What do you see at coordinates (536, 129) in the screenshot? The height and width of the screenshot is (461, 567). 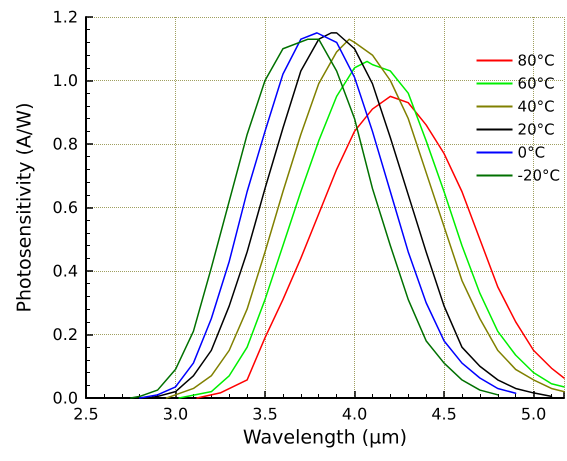 I see `legend-label: 20°C` at bounding box center [536, 129].